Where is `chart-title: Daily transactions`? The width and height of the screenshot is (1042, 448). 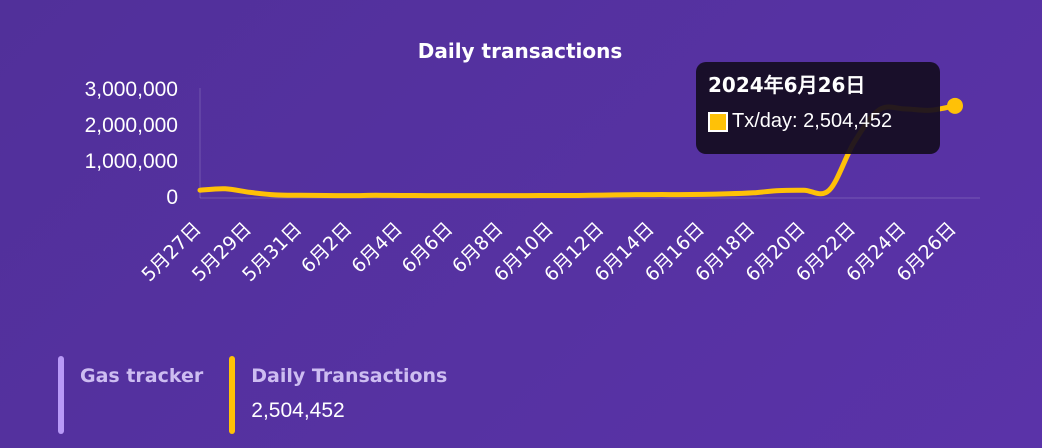 chart-title: Daily transactions is located at coordinates (520, 51).